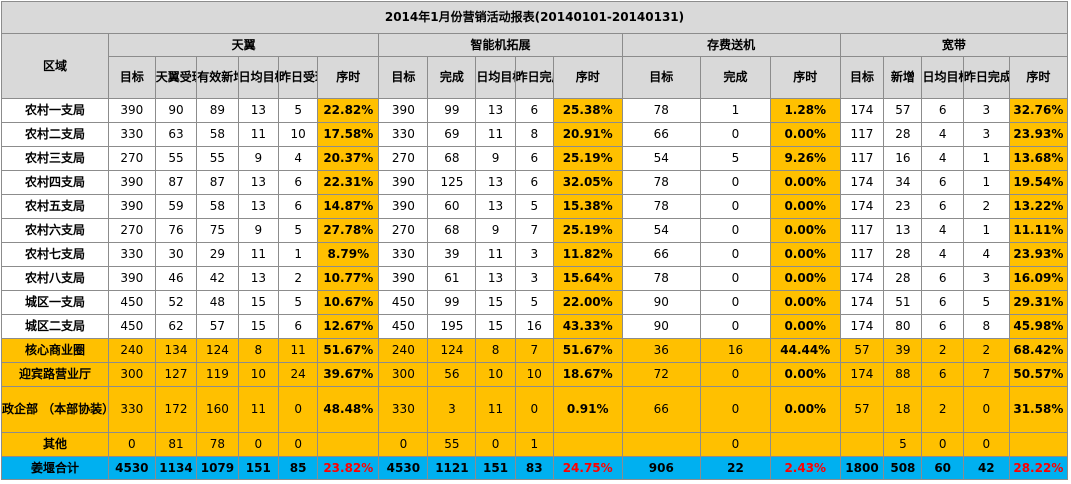 The width and height of the screenshot is (1071, 484). Describe the element at coordinates (587, 350) in the screenshot. I see `percent-cell: 51.67%` at that location.